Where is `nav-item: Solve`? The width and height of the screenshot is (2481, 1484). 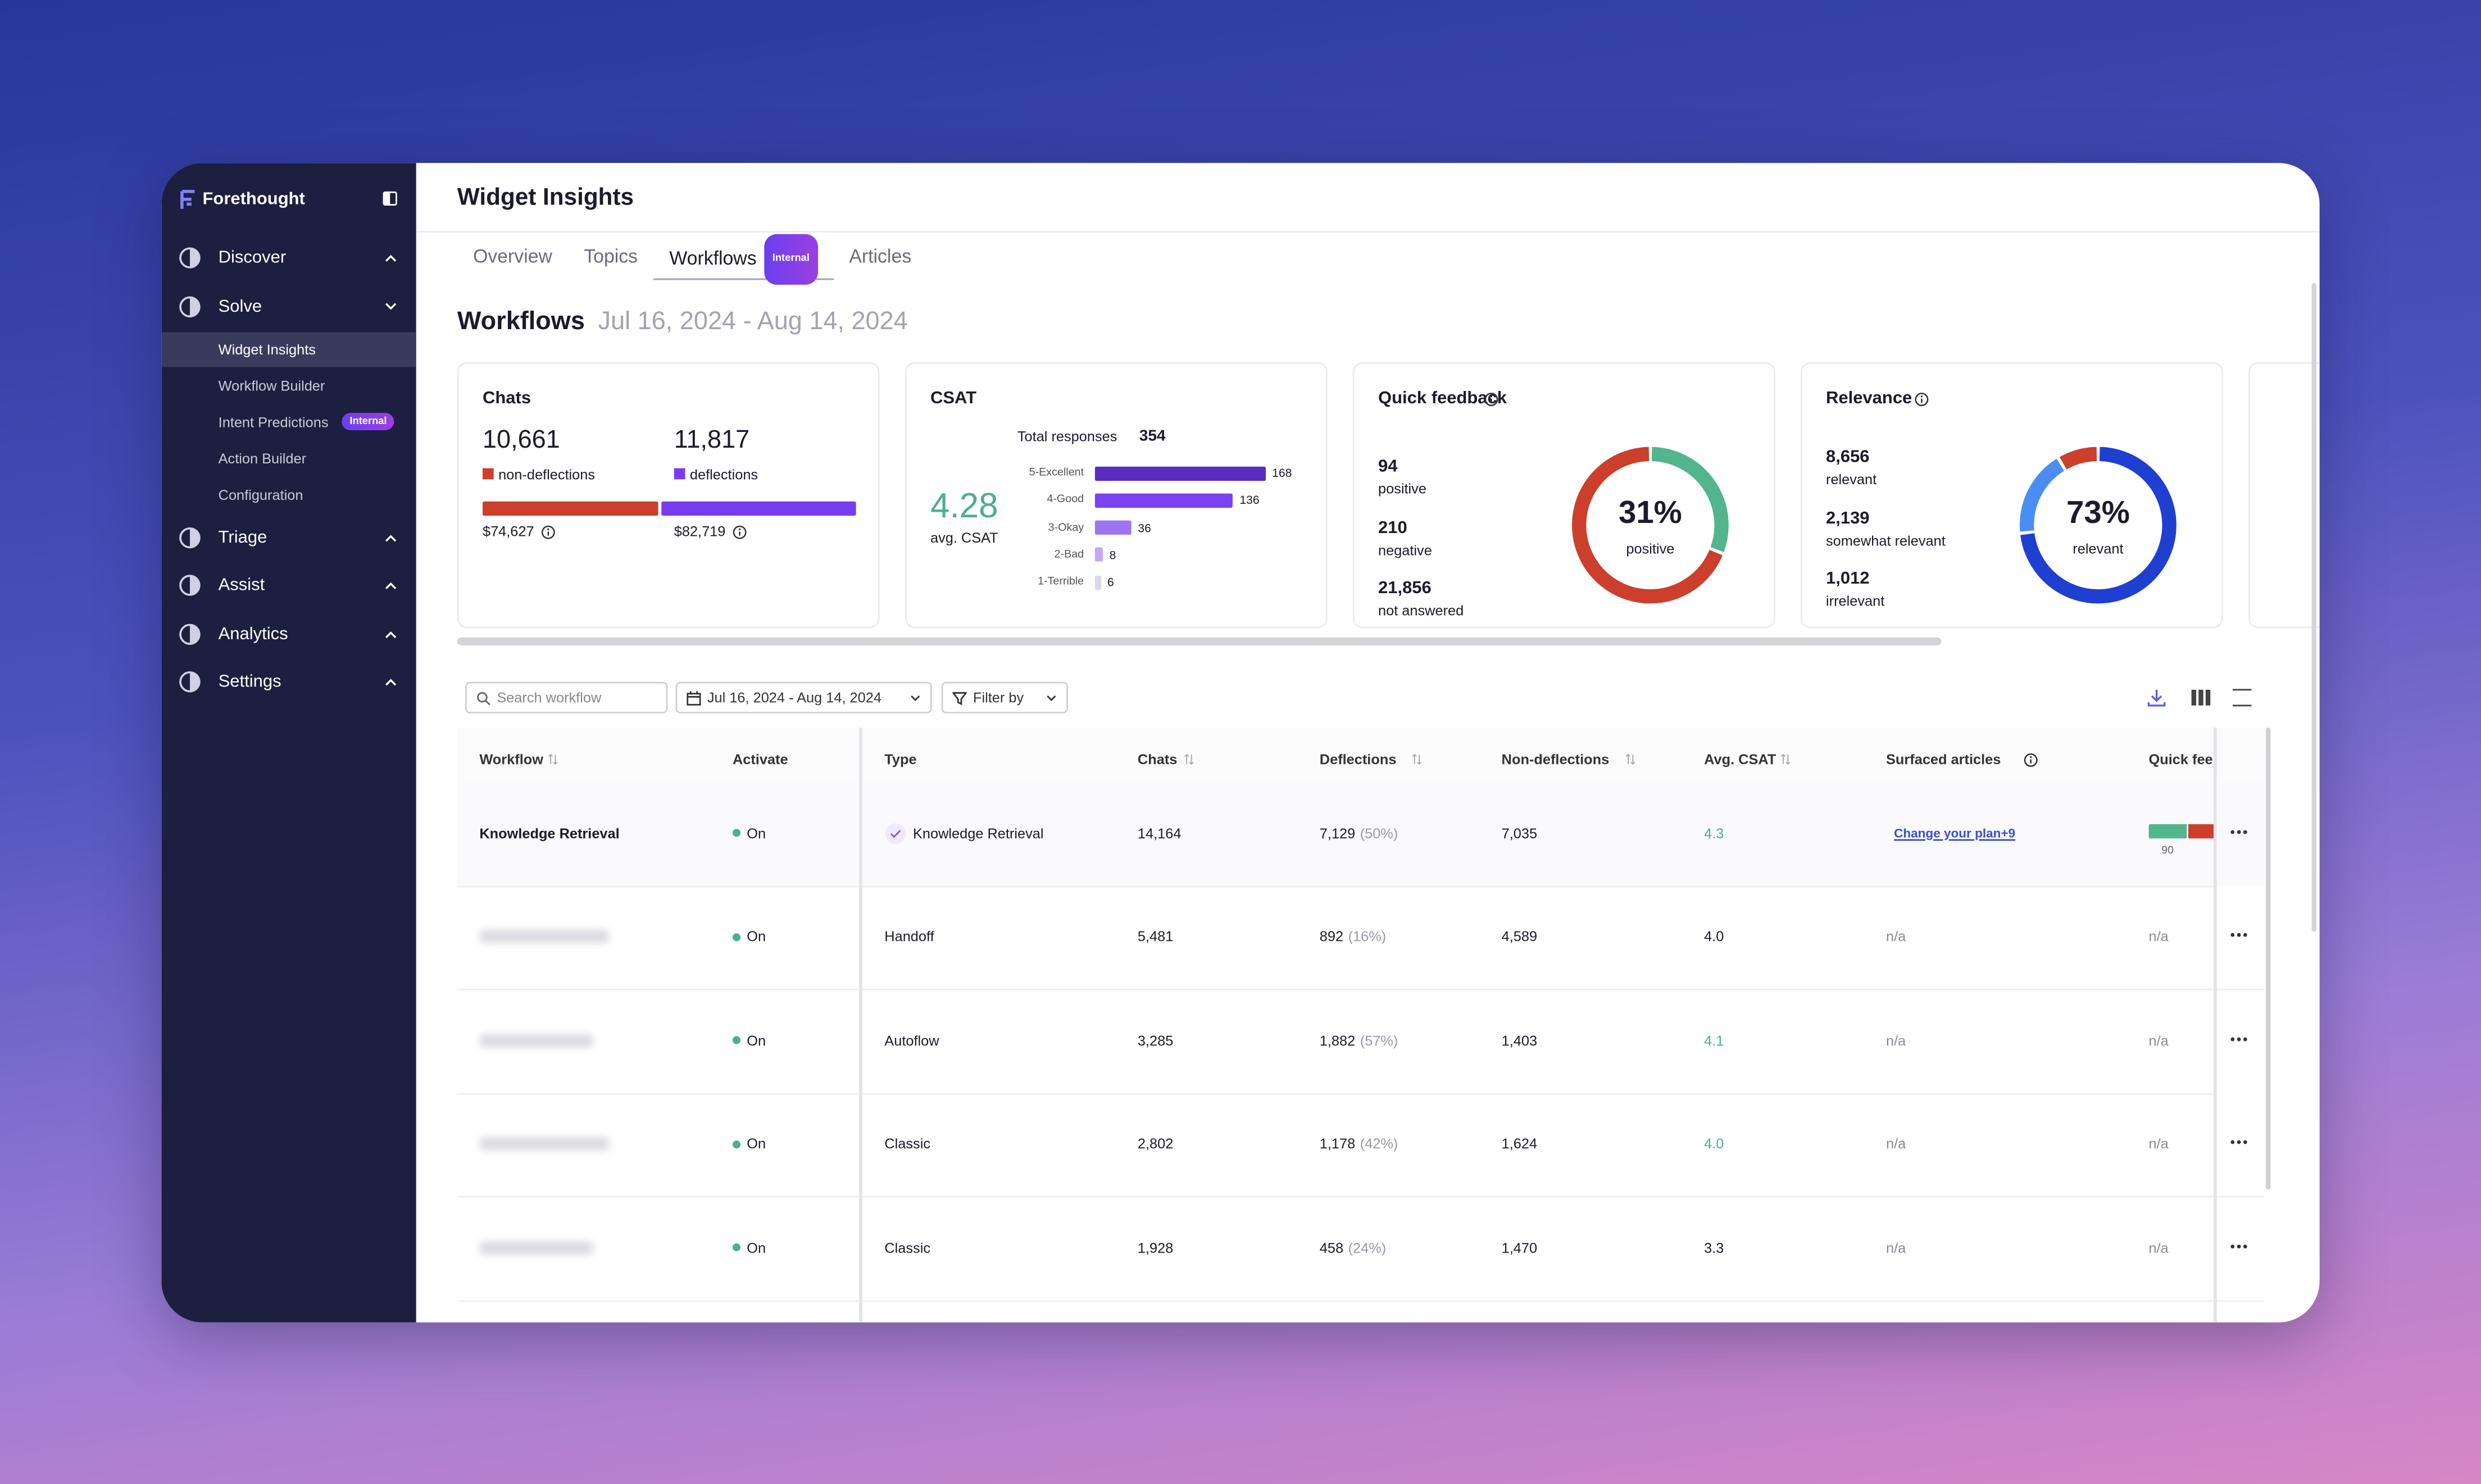 nav-item: Solve is located at coordinates (240, 306).